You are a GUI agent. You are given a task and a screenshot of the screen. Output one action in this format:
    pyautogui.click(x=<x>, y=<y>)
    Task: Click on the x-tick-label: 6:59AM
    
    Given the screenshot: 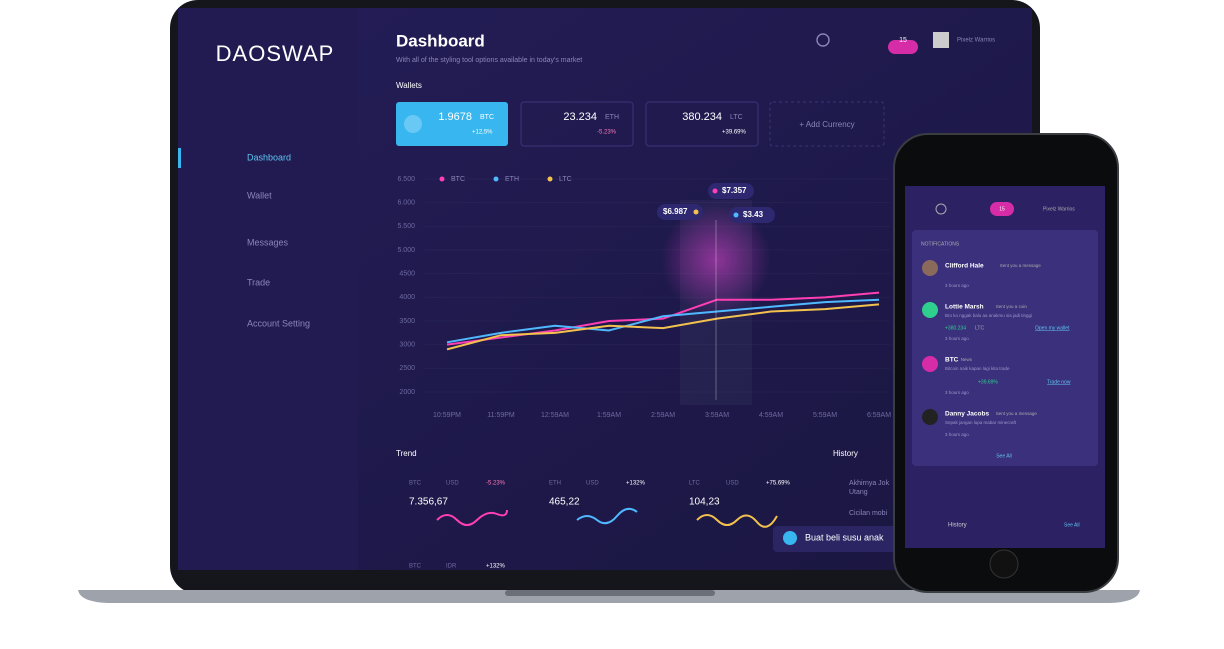 What is the action you would take?
    pyautogui.click(x=879, y=415)
    